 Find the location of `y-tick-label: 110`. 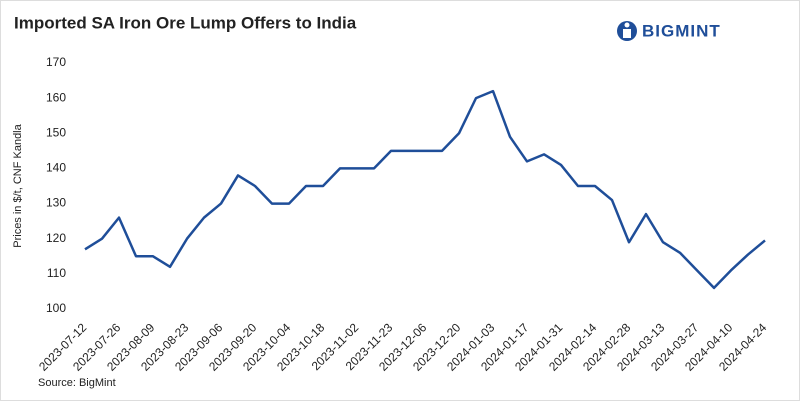

y-tick-label: 110 is located at coordinates (56, 273).